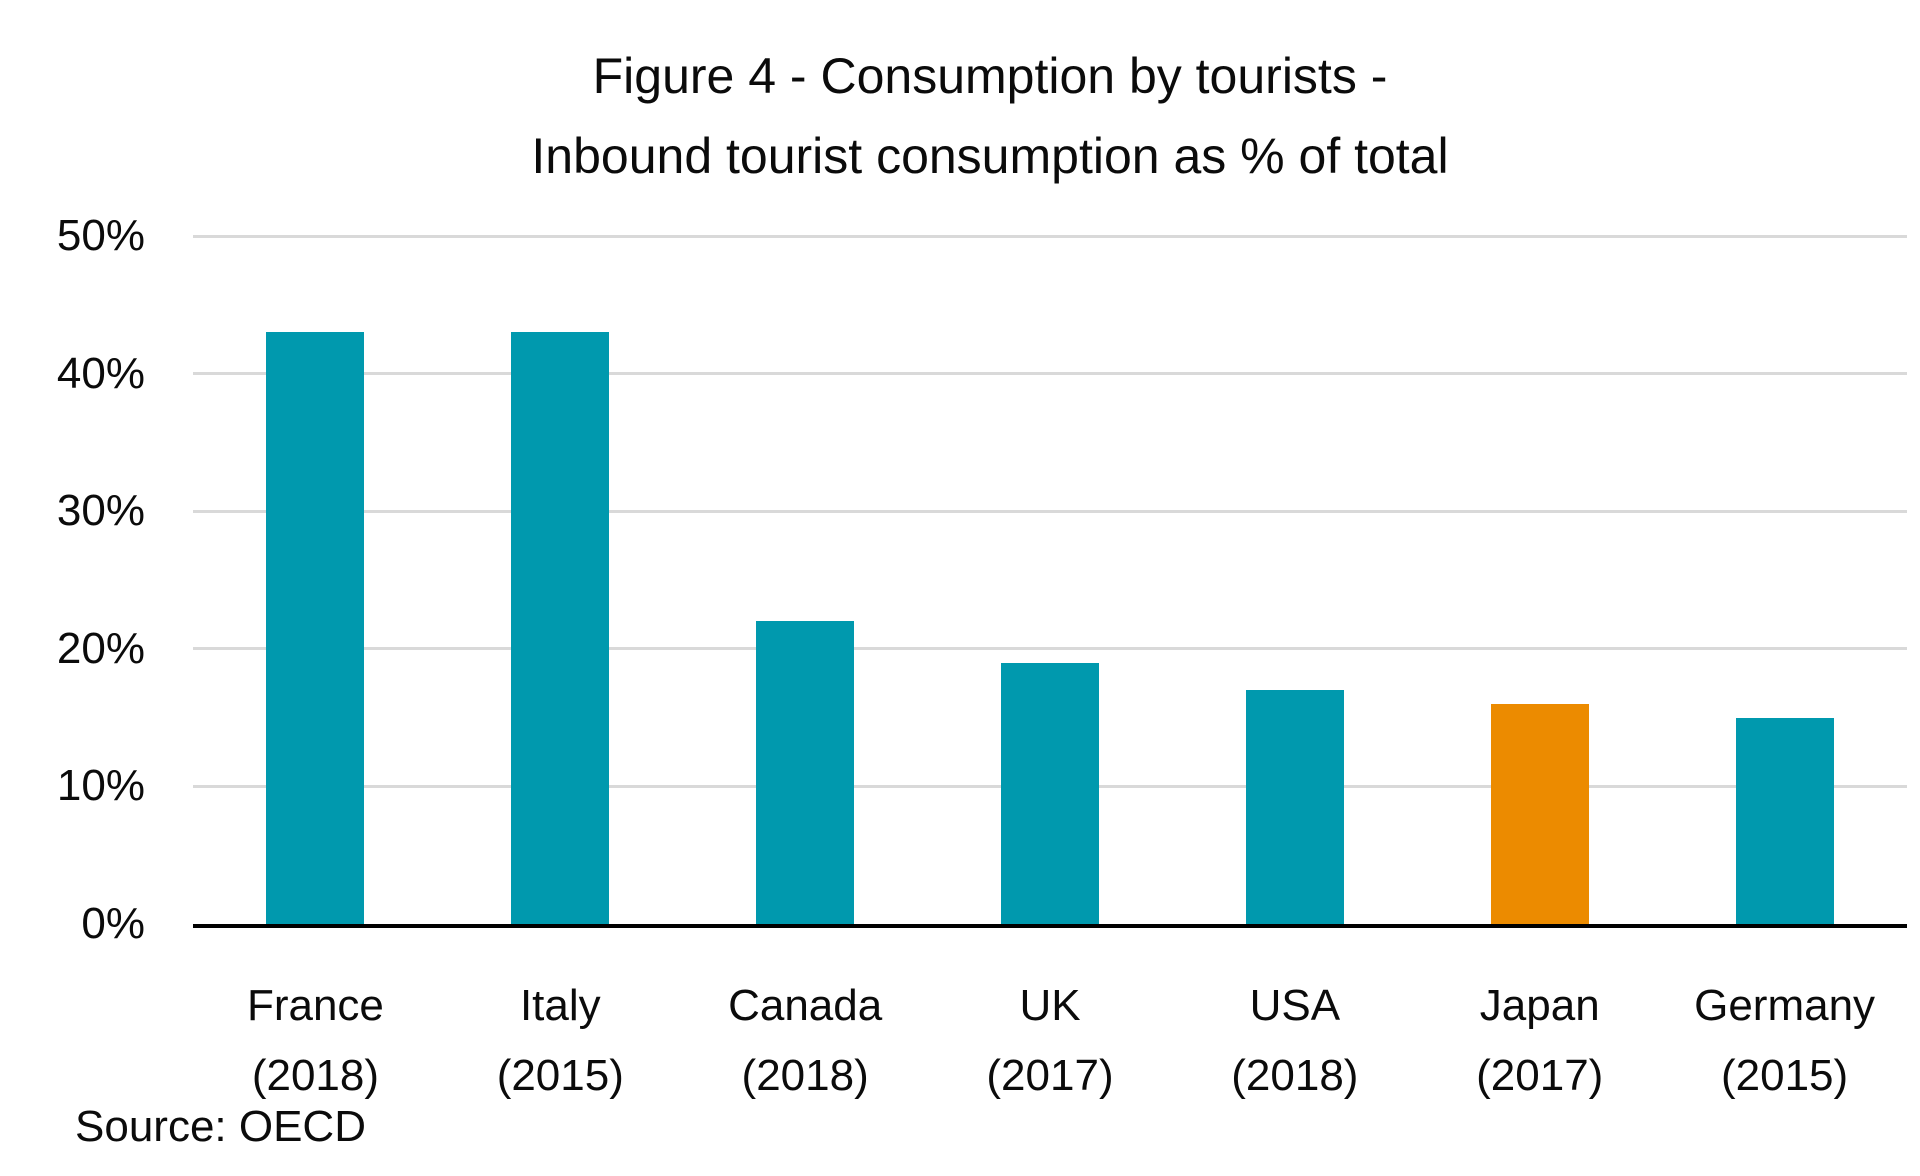 Image resolution: width=1920 pixels, height=1176 pixels. I want to click on category-label-japan-2017: Japan (2017), so click(1539, 1041).